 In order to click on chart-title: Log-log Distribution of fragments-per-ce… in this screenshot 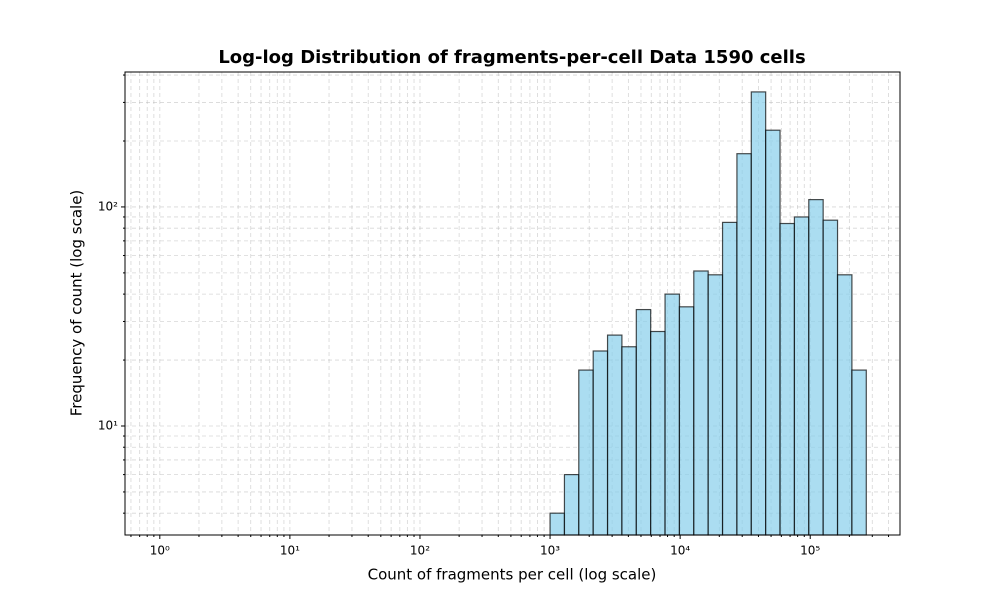, I will do `click(511, 57)`.